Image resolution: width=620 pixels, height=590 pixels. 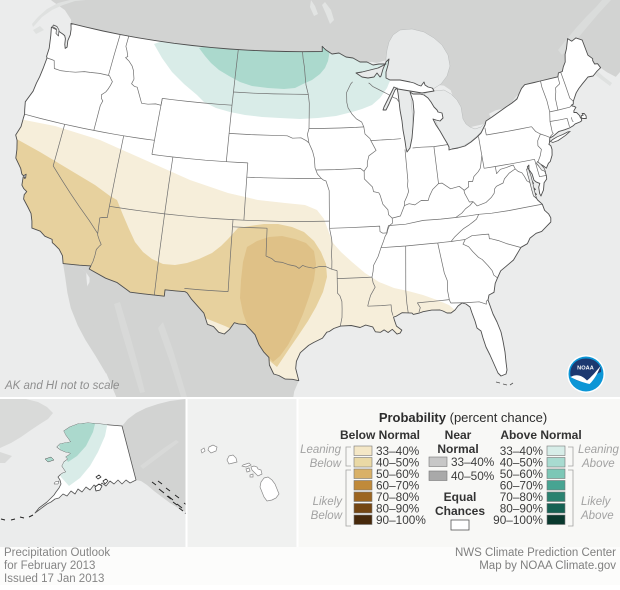 What do you see at coordinates (49, 566) in the screenshot?
I see `svg-text: for February 2013` at bounding box center [49, 566].